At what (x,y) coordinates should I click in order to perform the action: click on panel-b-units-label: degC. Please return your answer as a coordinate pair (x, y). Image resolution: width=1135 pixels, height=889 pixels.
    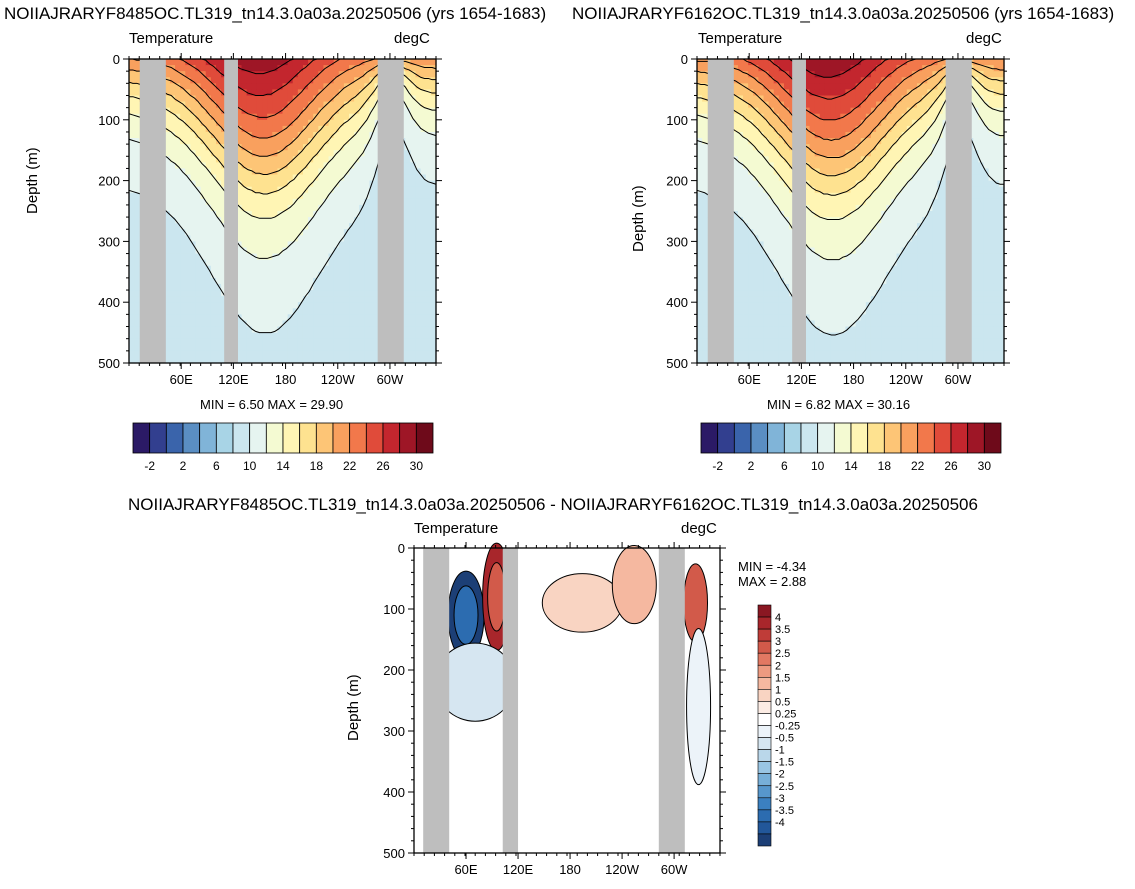
    Looking at the image, I should click on (984, 38).